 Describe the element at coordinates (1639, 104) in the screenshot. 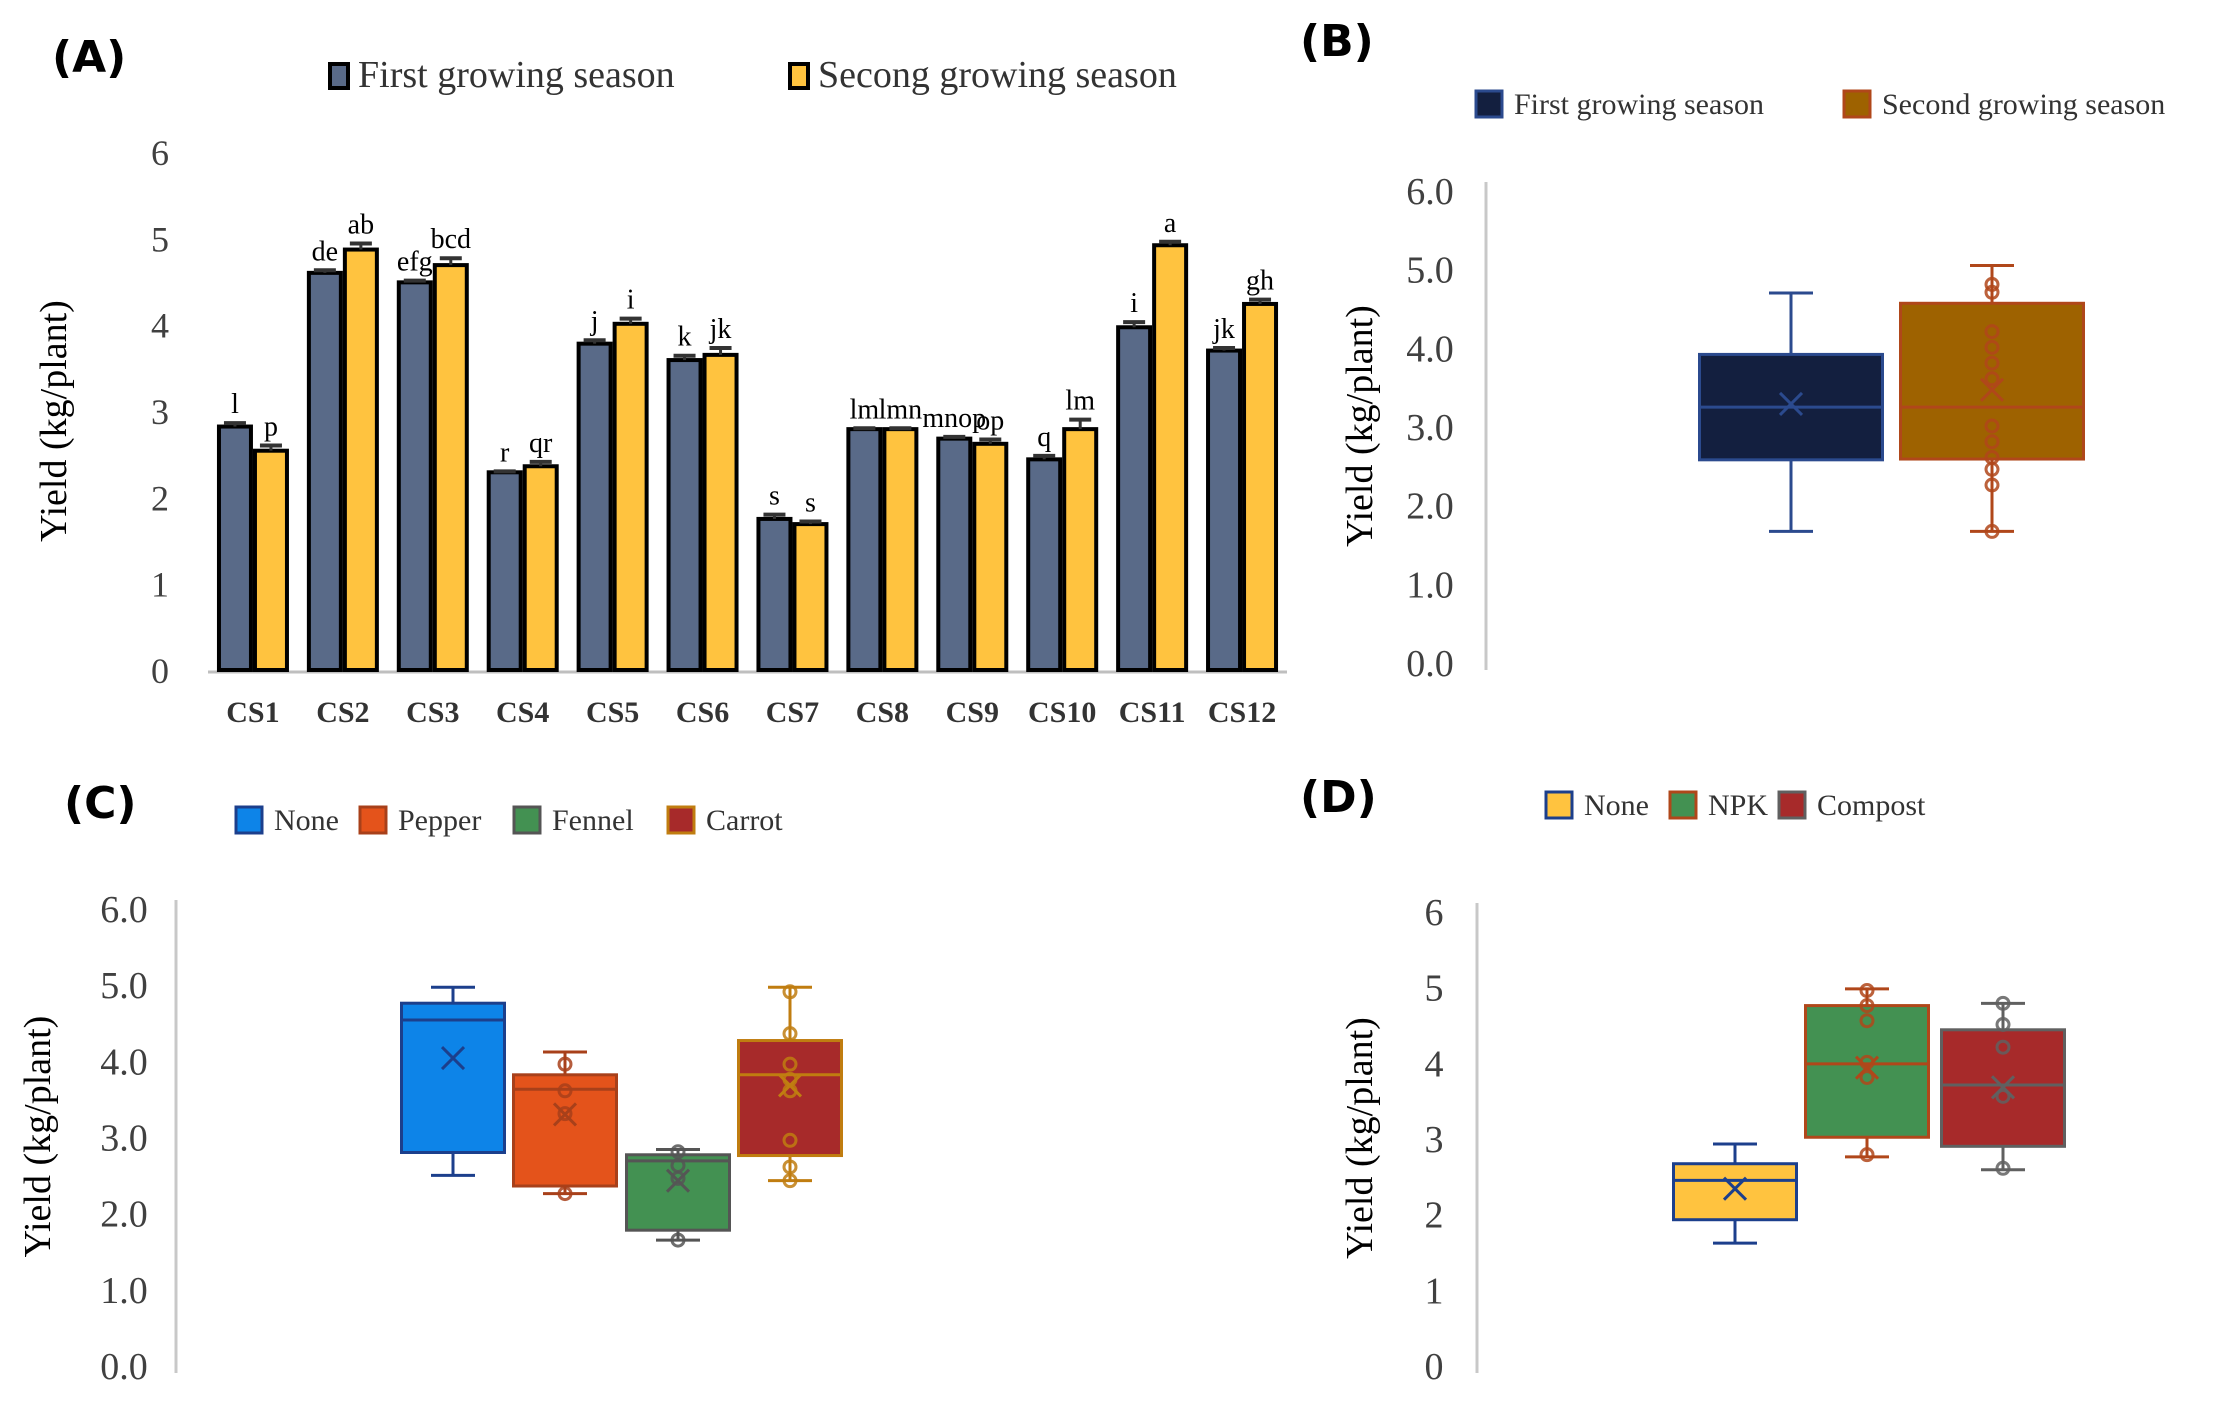

I see `legend-label-0: First growing season` at that location.